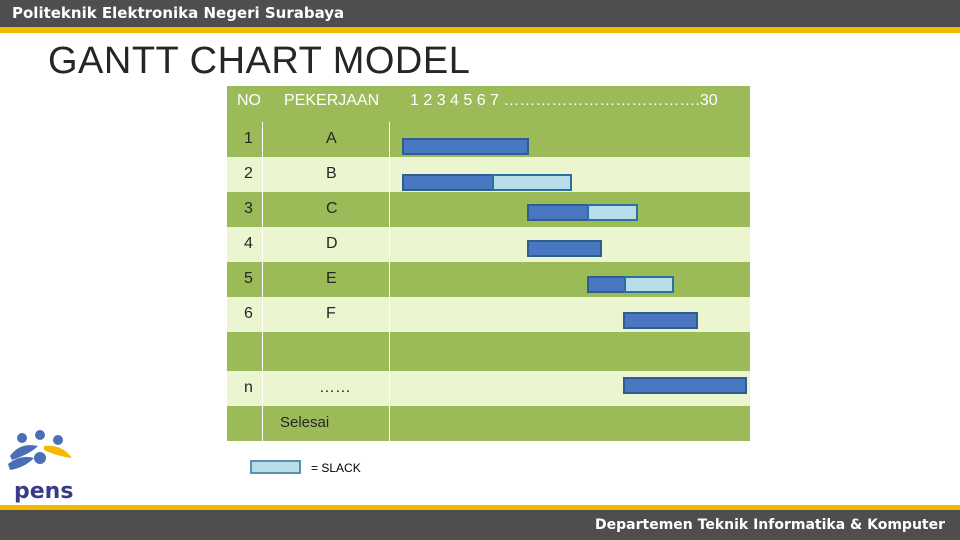  What do you see at coordinates (685, 385) in the screenshot?
I see `task-bar-n` at bounding box center [685, 385].